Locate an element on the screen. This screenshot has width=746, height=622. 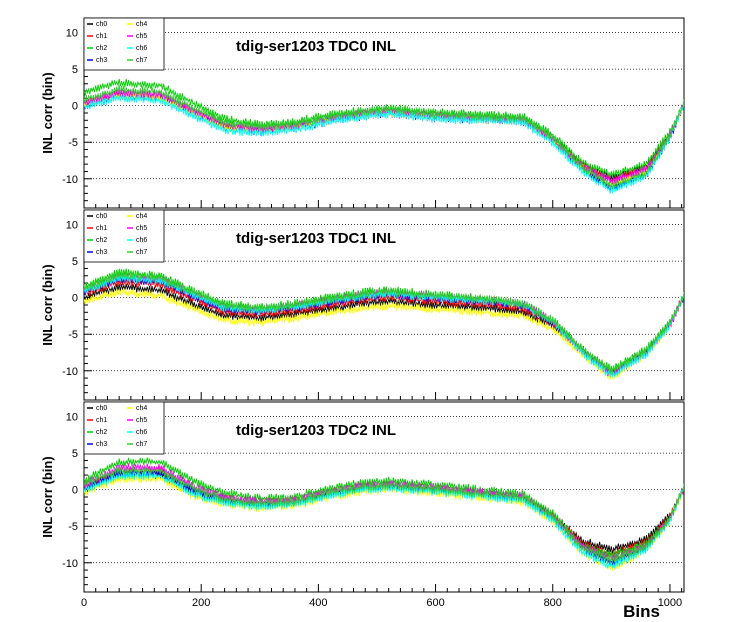
x-tick-label: 0 is located at coordinates (84, 603).